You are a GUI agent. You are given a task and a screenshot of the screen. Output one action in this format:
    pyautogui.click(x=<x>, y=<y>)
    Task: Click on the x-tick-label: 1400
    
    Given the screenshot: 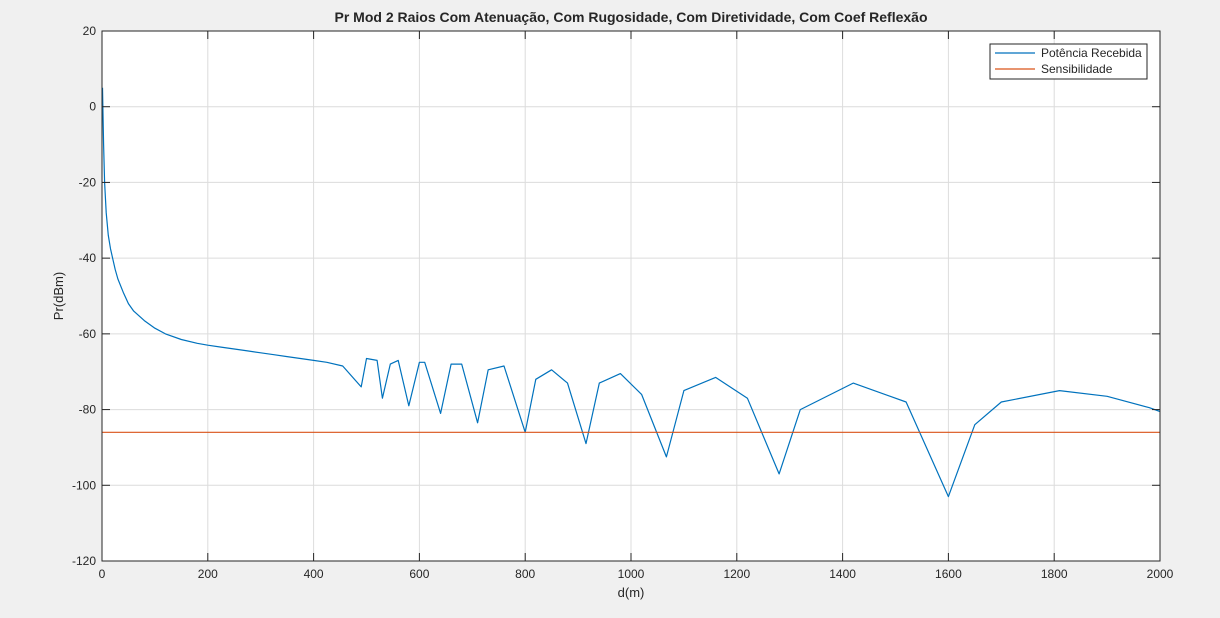 What is the action you would take?
    pyautogui.click(x=842, y=574)
    